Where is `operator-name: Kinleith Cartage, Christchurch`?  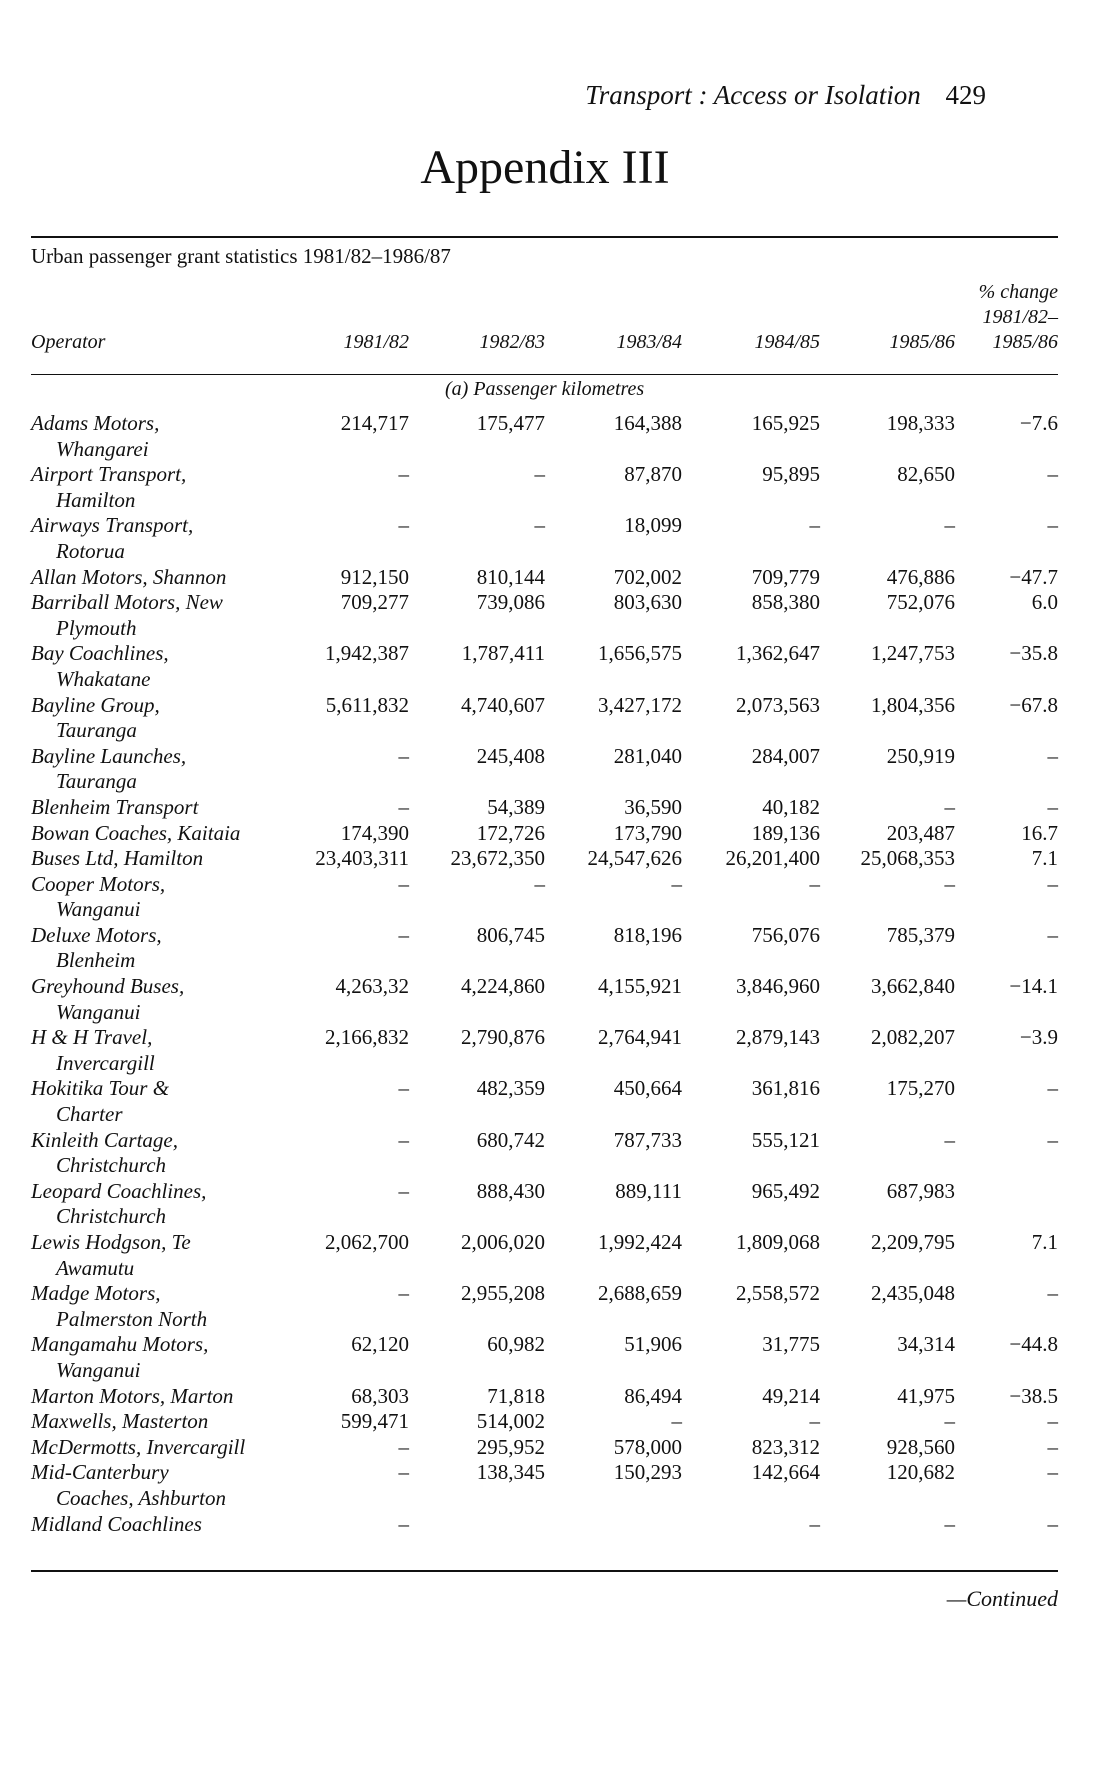 operator-name: Kinleith Cartage, Christchurch is located at coordinates (151, 1153).